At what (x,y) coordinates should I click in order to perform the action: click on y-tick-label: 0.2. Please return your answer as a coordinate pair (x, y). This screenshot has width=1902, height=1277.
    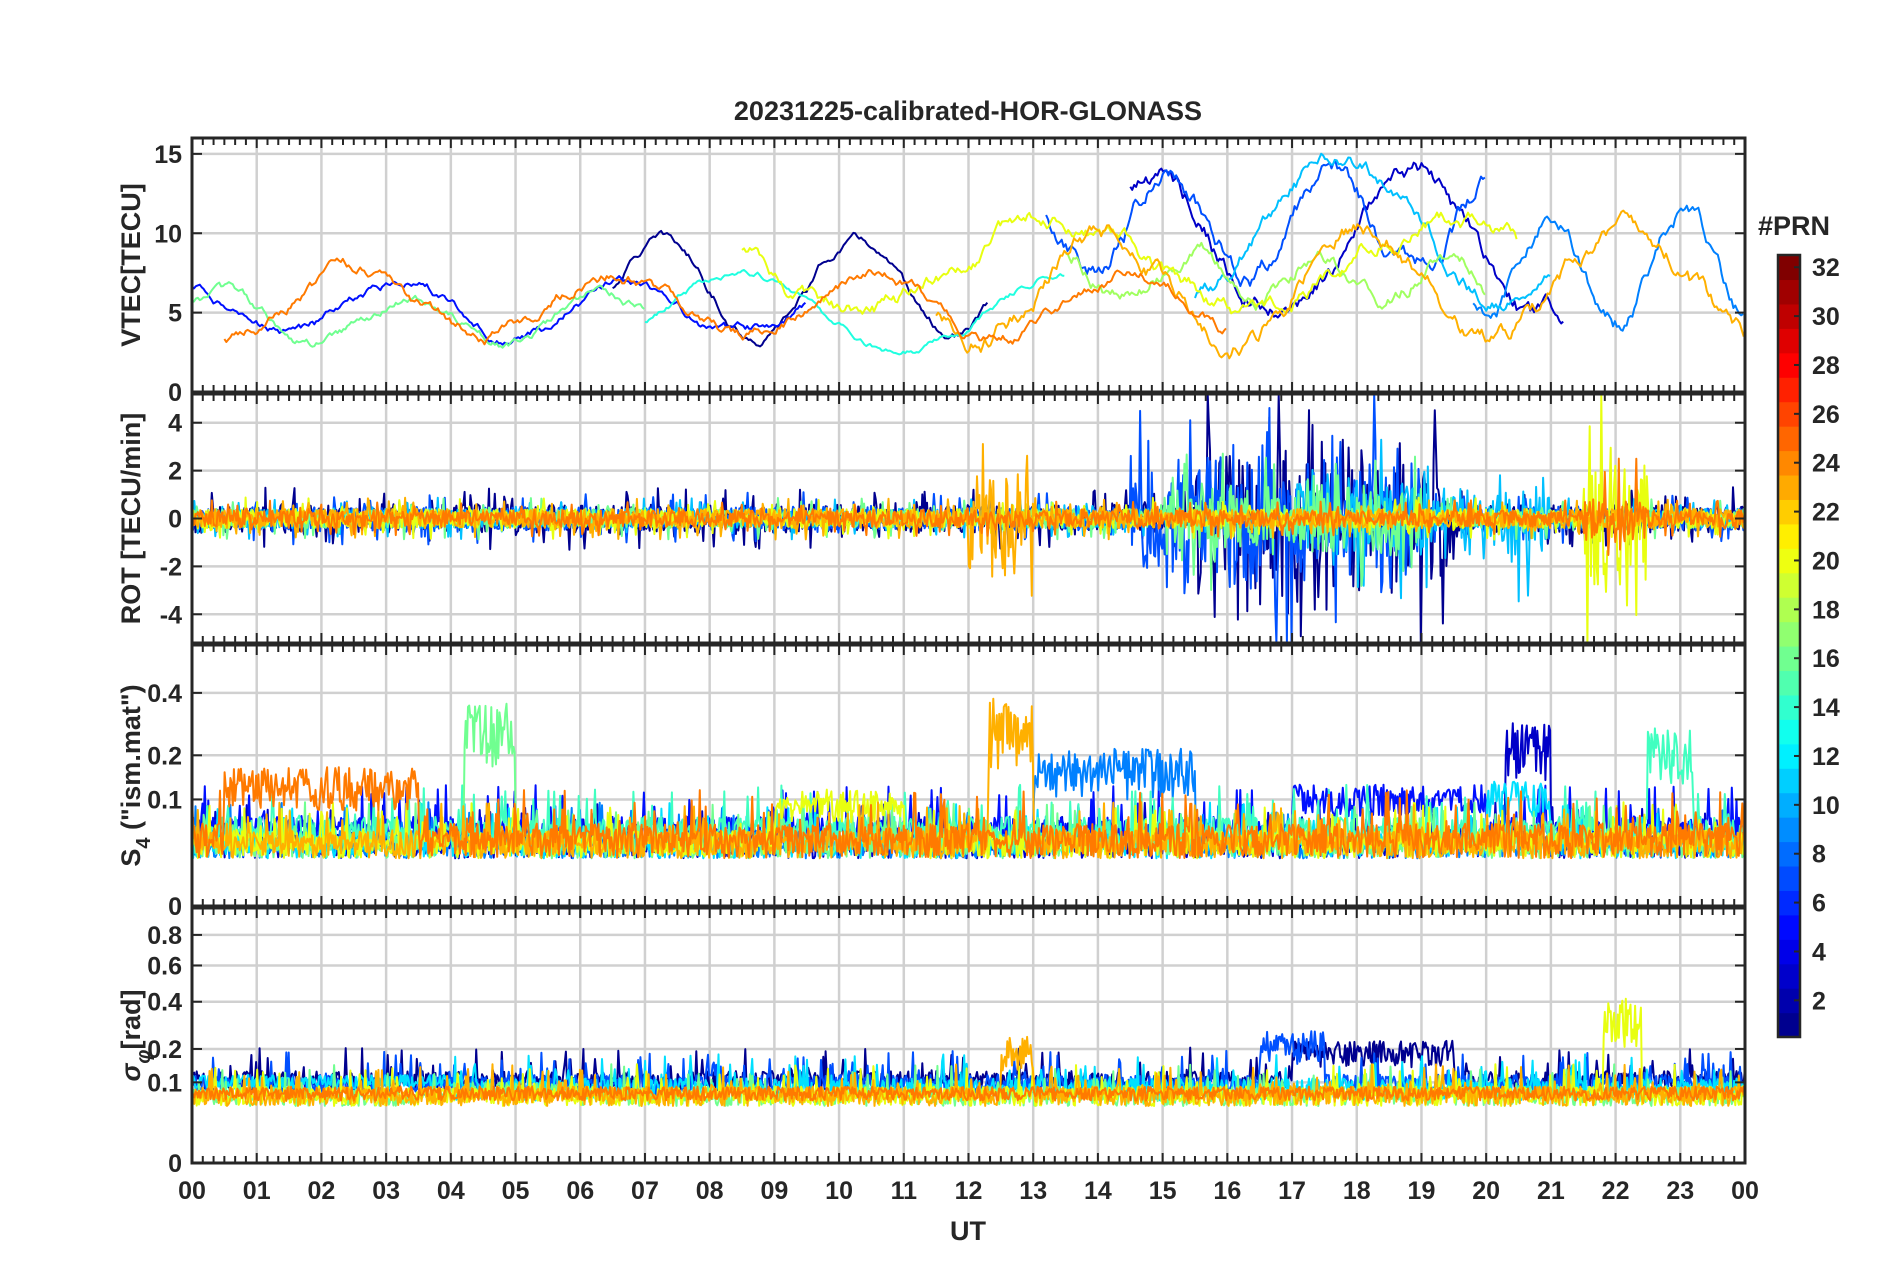
    Looking at the image, I should click on (164, 1050).